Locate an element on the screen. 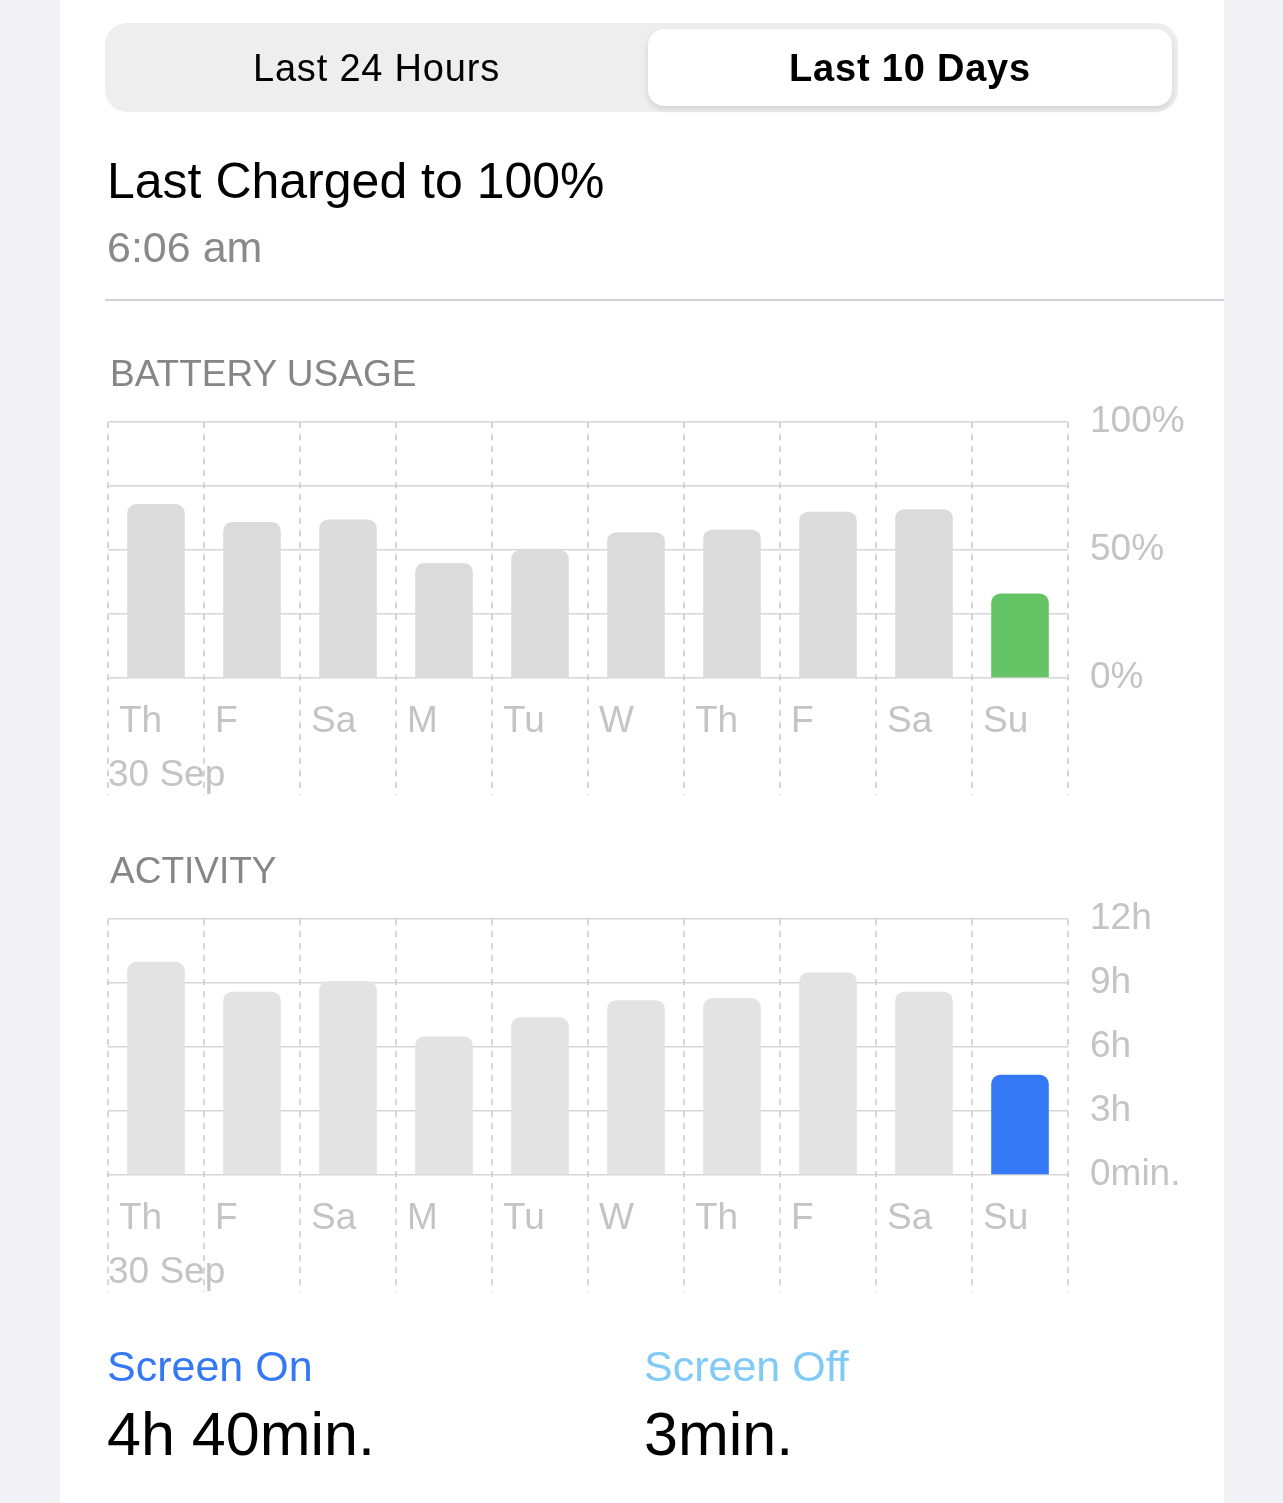 This screenshot has width=1283, height=1503. text: 3min. is located at coordinates (719, 1434).